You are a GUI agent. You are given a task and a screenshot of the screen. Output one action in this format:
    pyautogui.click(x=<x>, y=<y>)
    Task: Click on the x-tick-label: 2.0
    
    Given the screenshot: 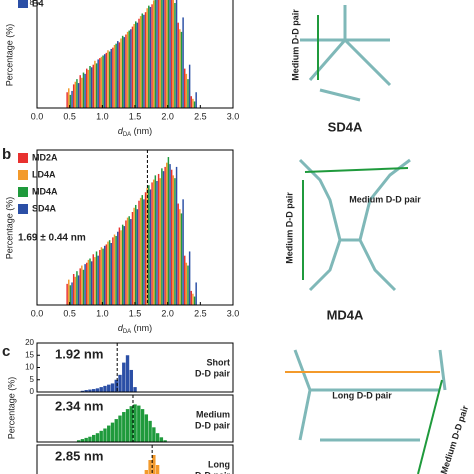 What is the action you would take?
    pyautogui.click(x=167, y=116)
    